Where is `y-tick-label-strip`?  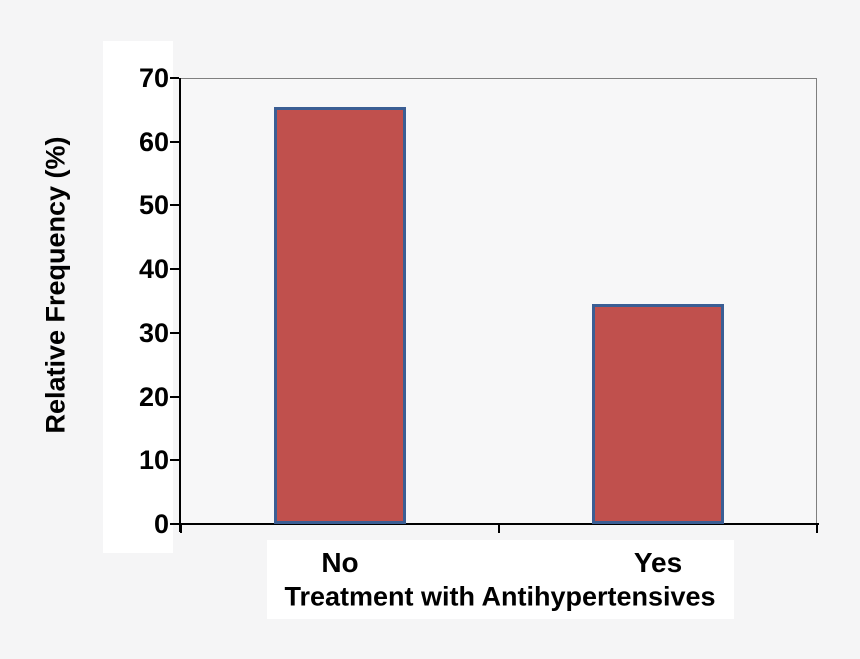
y-tick-label-strip is located at coordinates (138, 297).